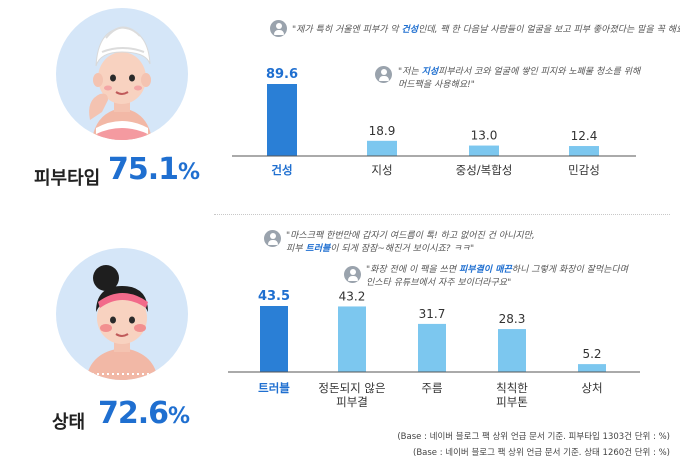  What do you see at coordinates (120, 83) in the screenshot?
I see `woman-towel-icon` at bounding box center [120, 83].